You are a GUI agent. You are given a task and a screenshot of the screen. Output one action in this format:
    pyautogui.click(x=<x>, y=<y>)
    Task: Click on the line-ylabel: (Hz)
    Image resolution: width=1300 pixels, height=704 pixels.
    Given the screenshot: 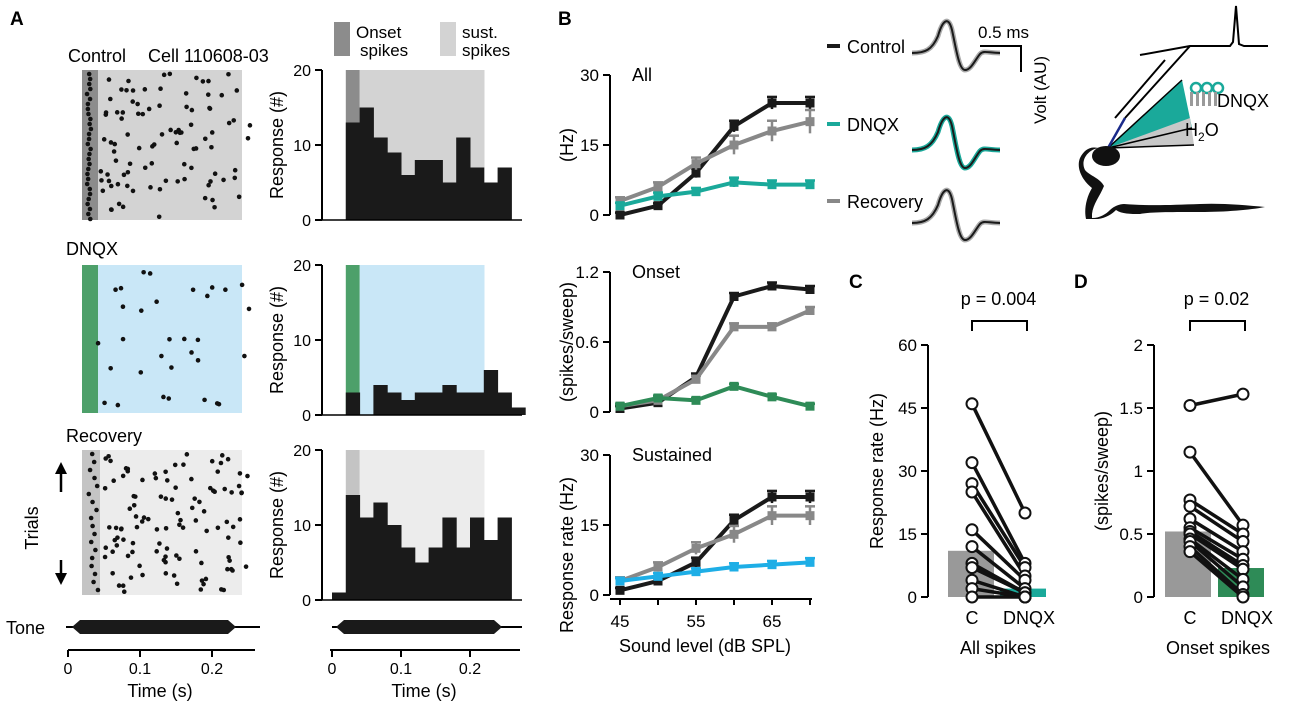 What is the action you would take?
    pyautogui.click(x=567, y=145)
    